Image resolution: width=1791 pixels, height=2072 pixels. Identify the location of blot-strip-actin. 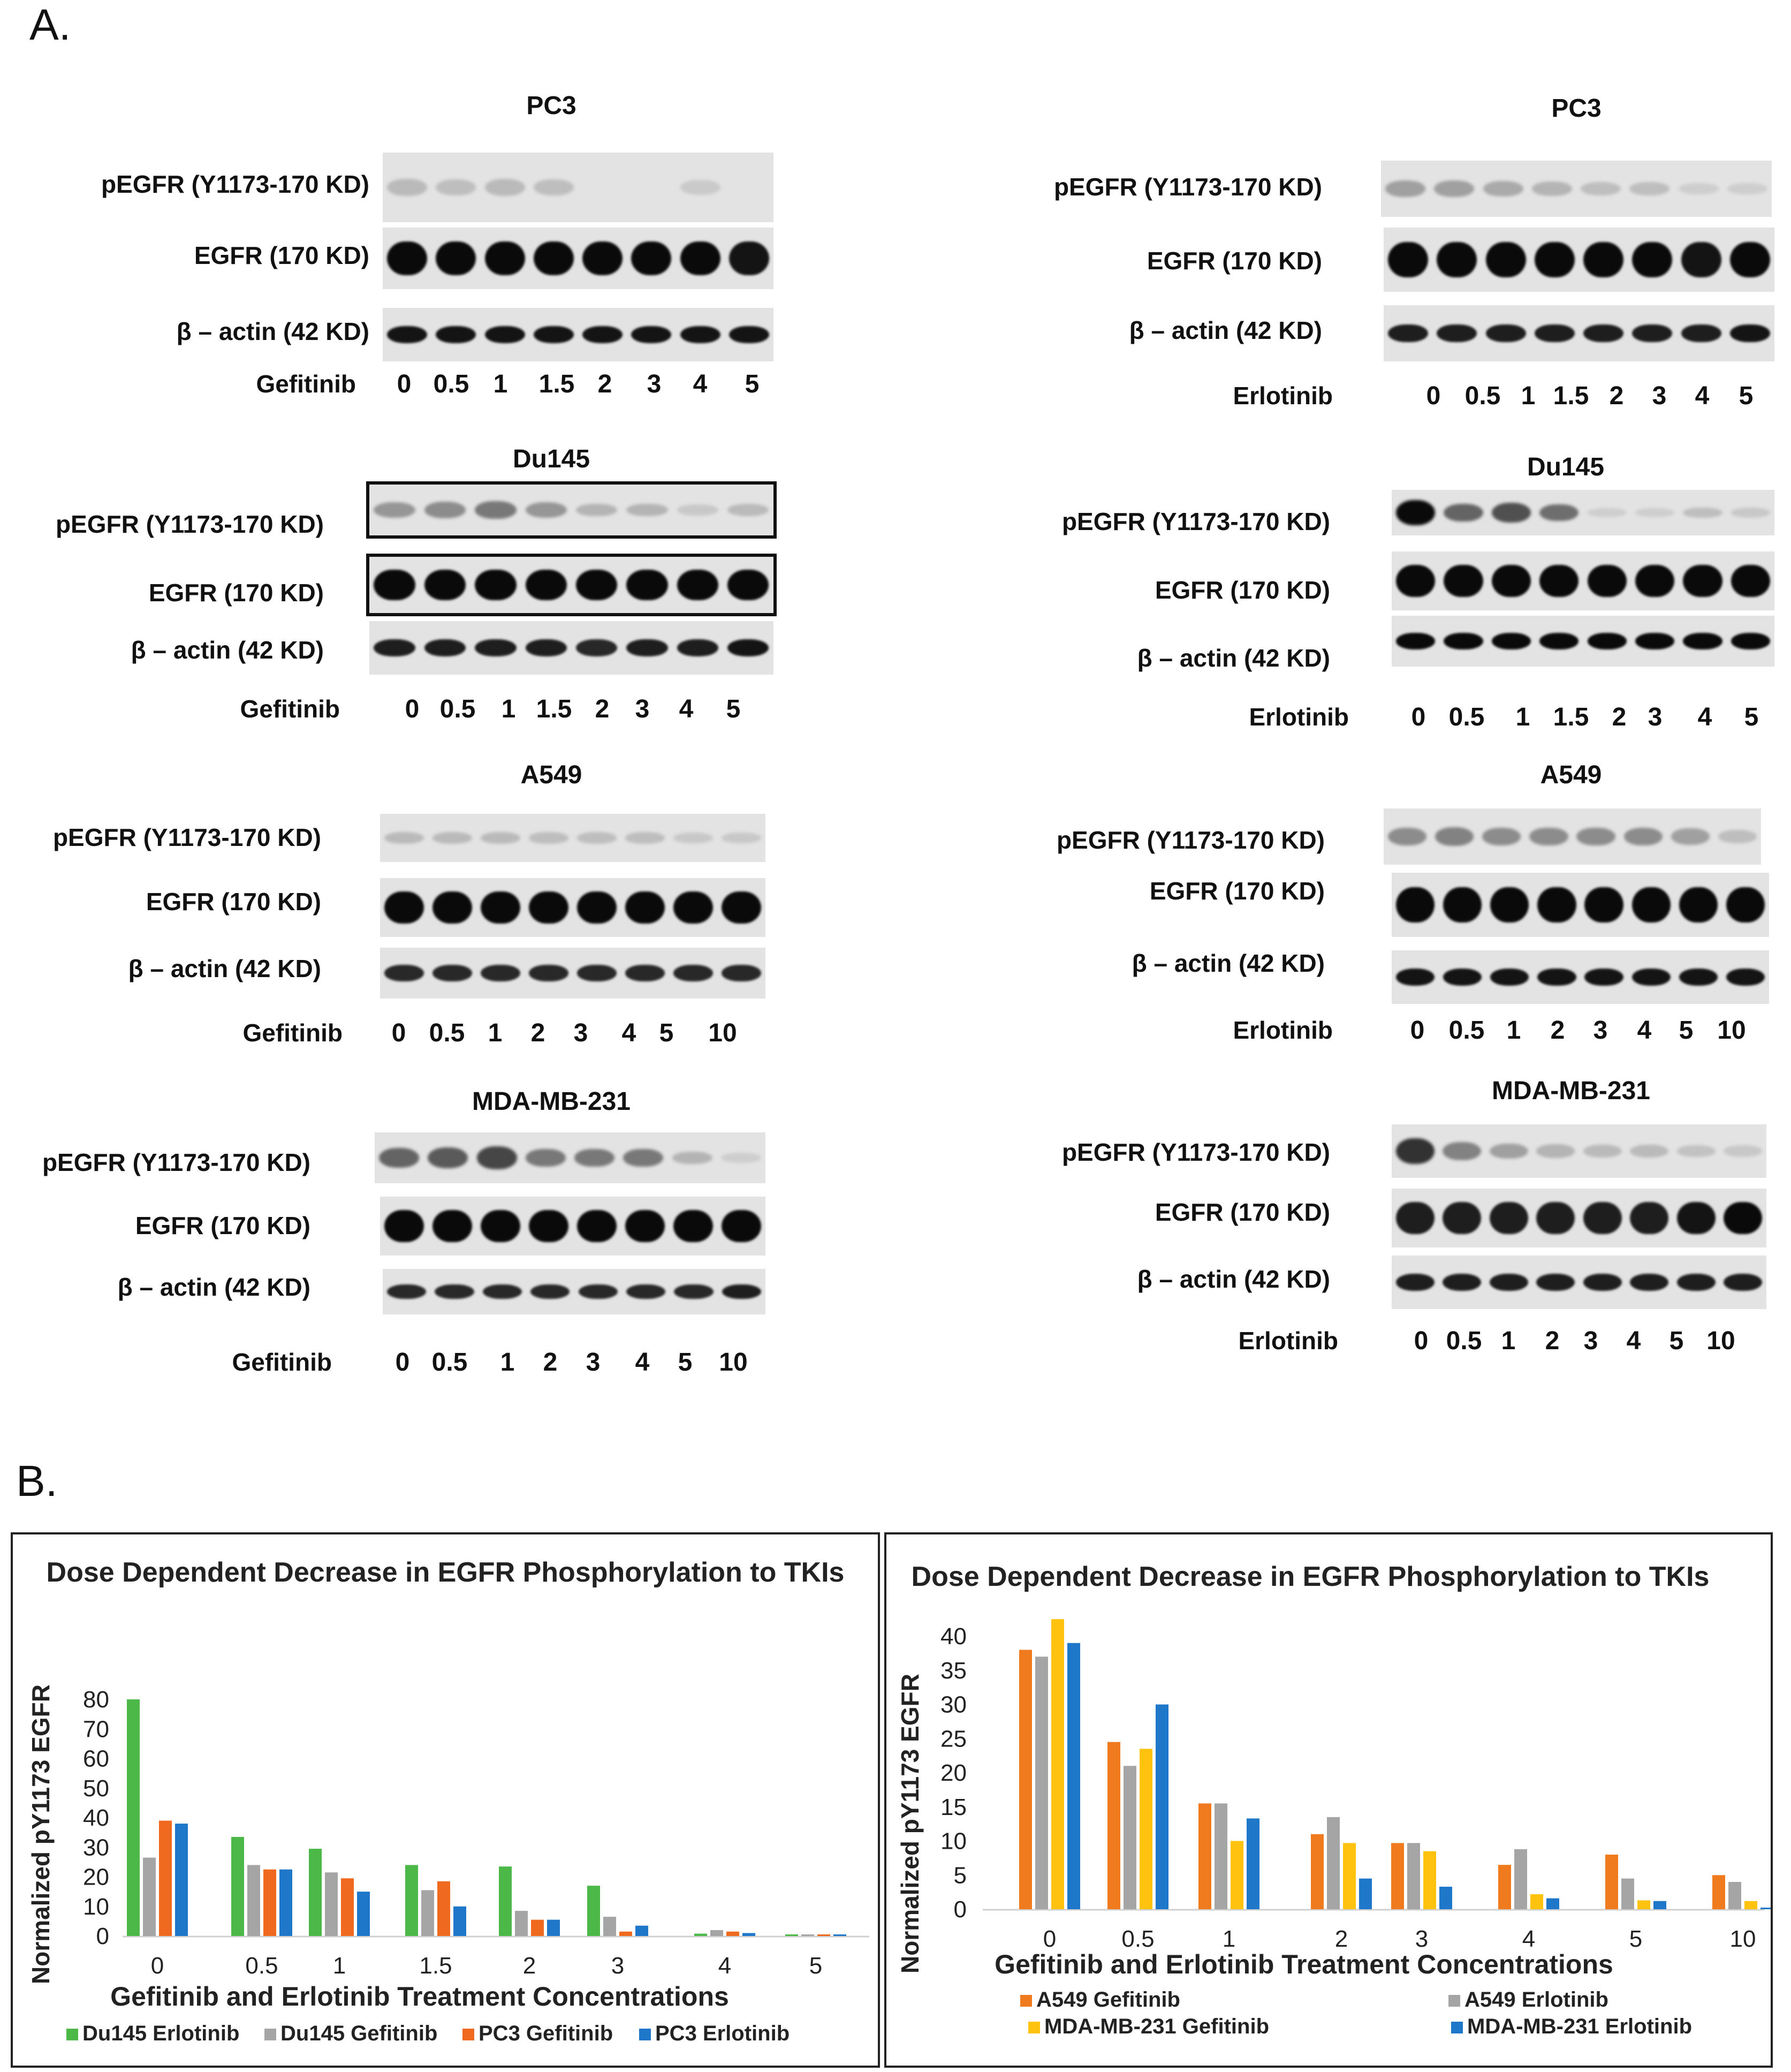
(1579, 333).